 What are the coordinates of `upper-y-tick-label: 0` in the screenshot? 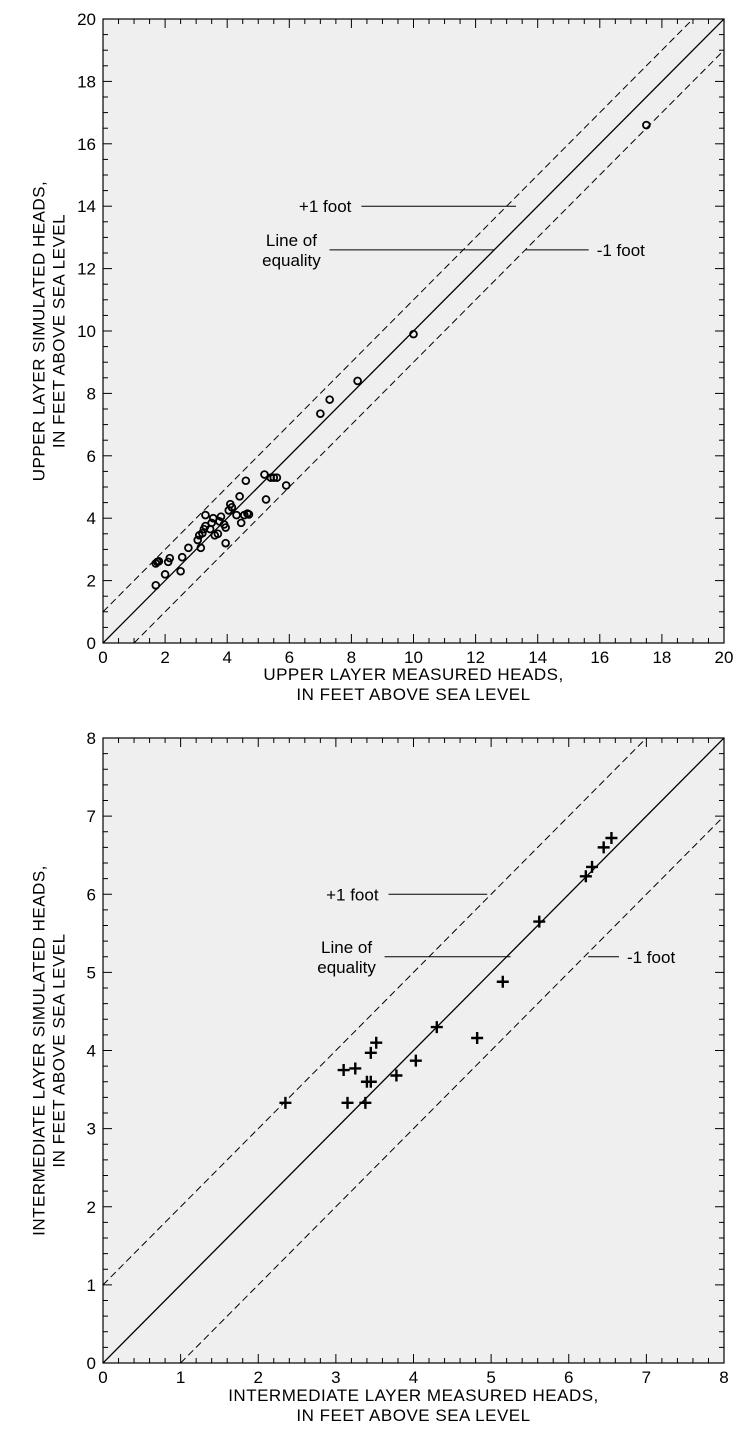 It's located at (91, 643).